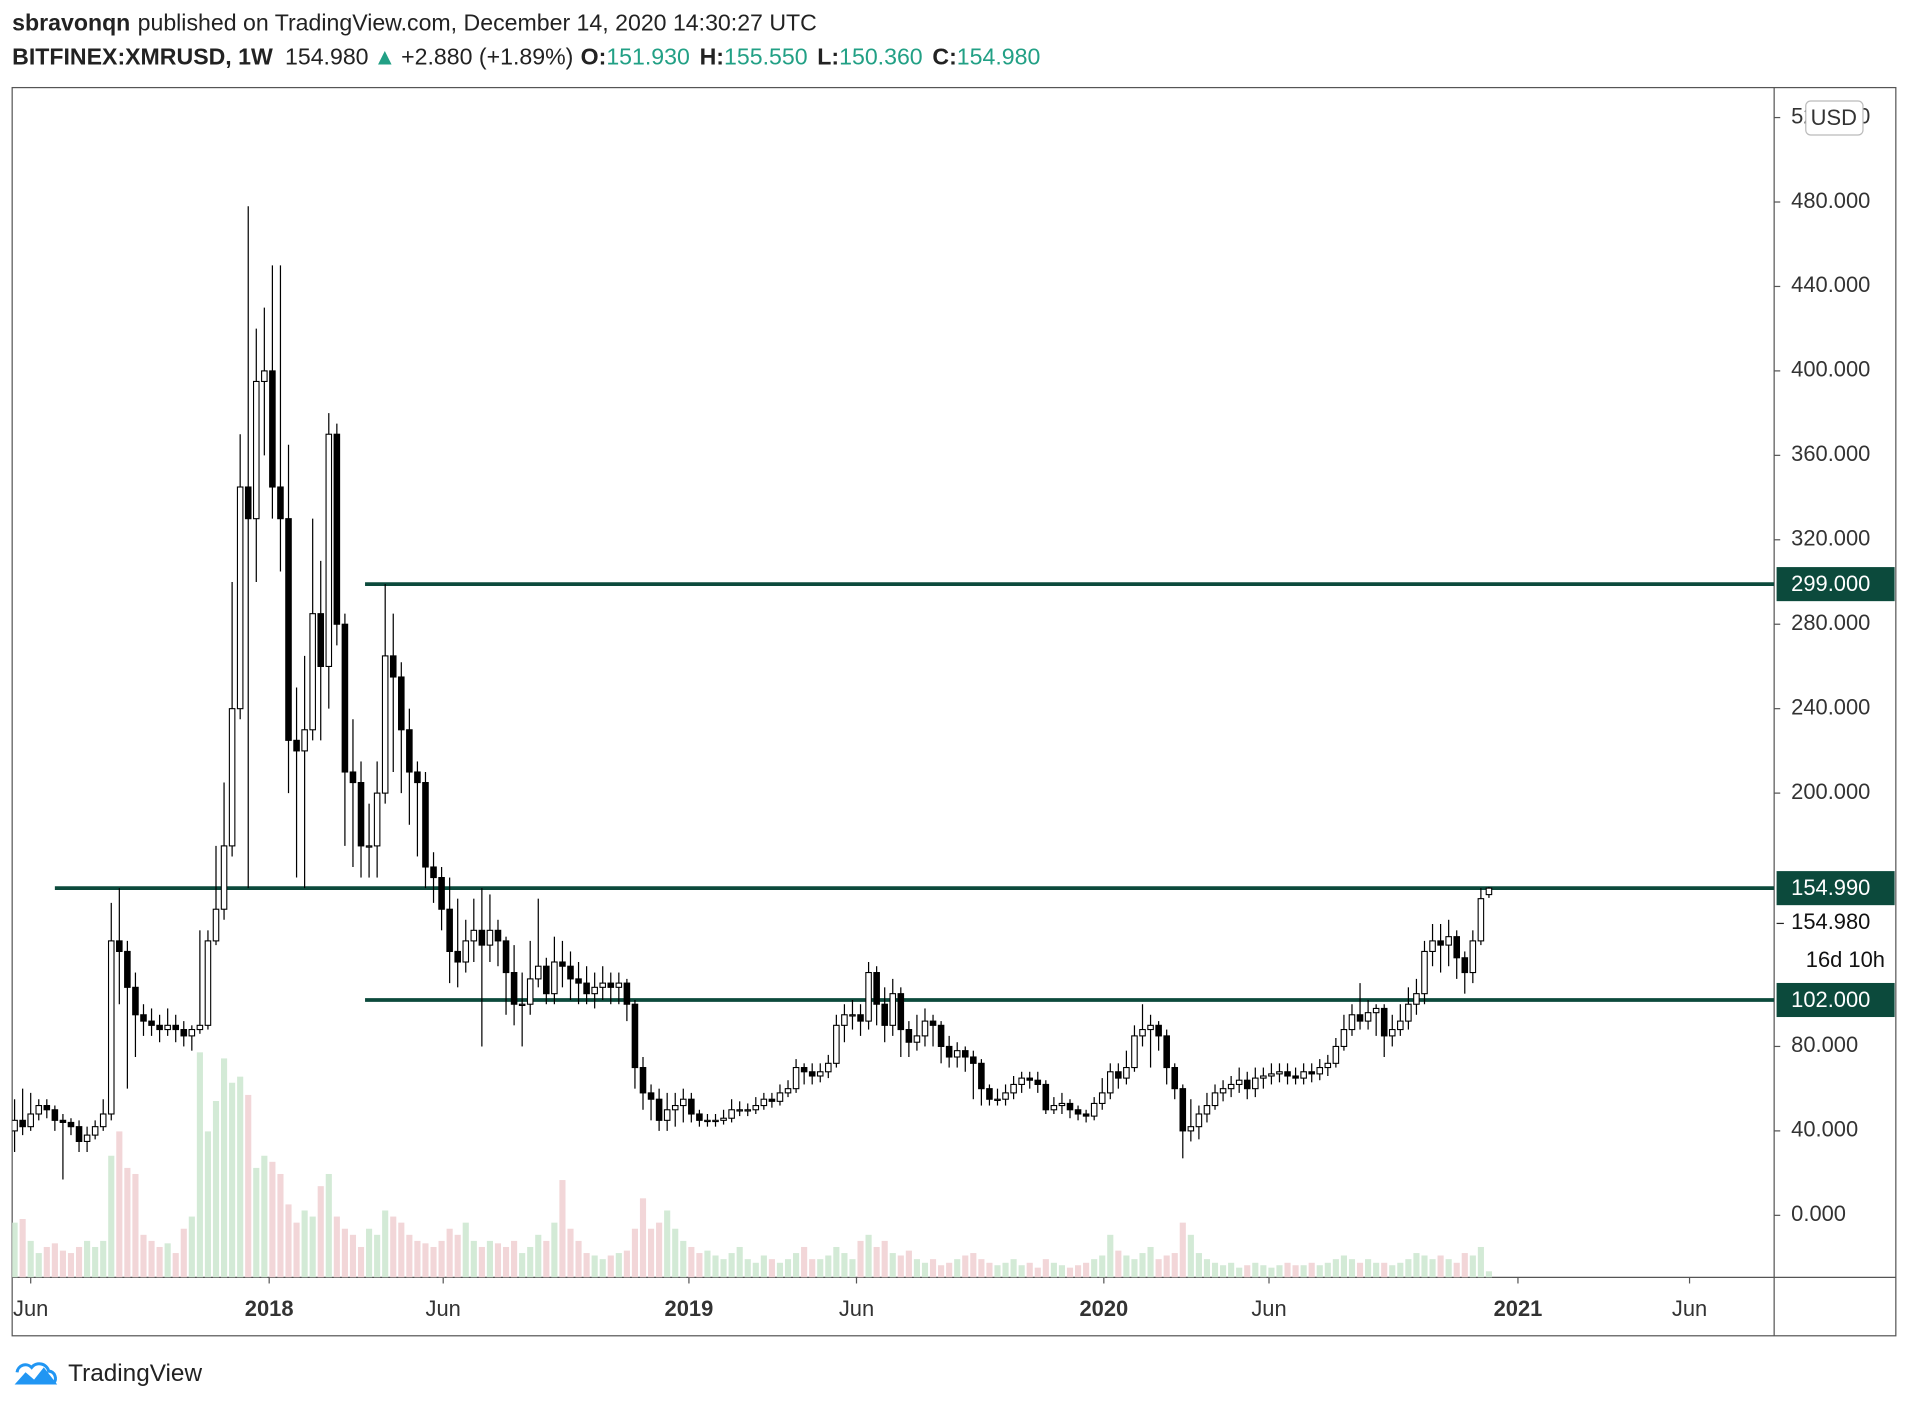 This screenshot has height=1410, width=1908. What do you see at coordinates (71, 22) in the screenshot?
I see `author: sbravonqn` at bounding box center [71, 22].